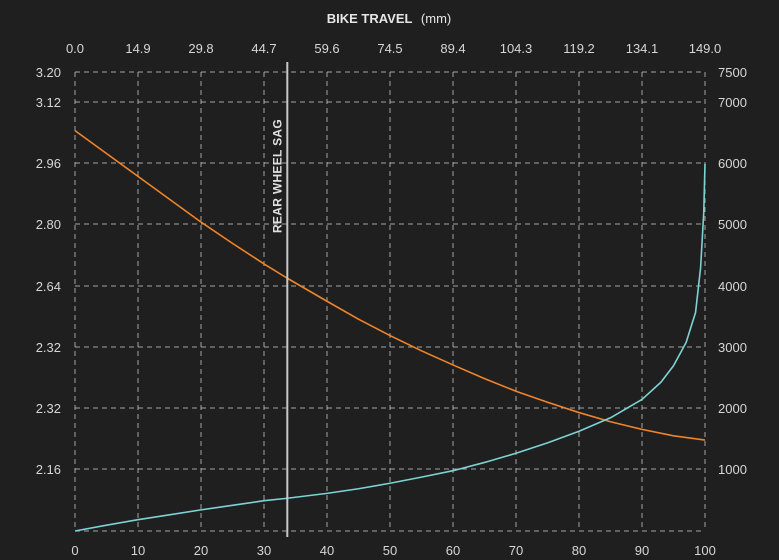  I want to click on chart-title-main: BIKE TRAVEL, so click(370, 18).